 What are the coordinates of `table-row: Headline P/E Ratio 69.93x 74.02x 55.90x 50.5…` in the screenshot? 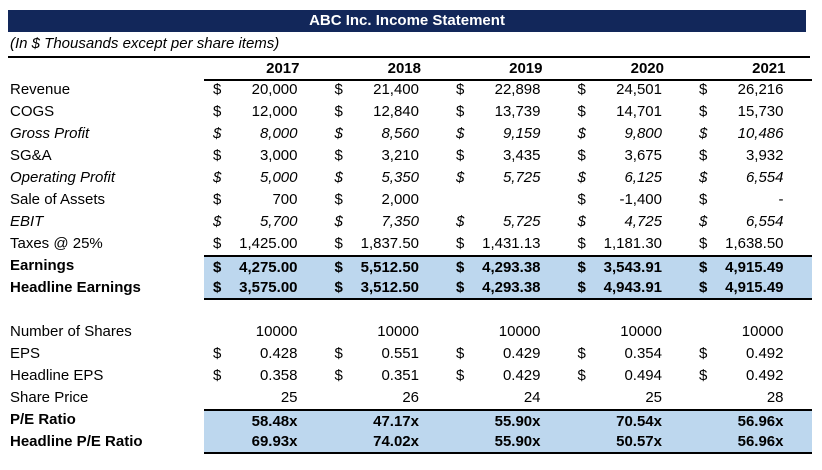 It's located at (410, 442).